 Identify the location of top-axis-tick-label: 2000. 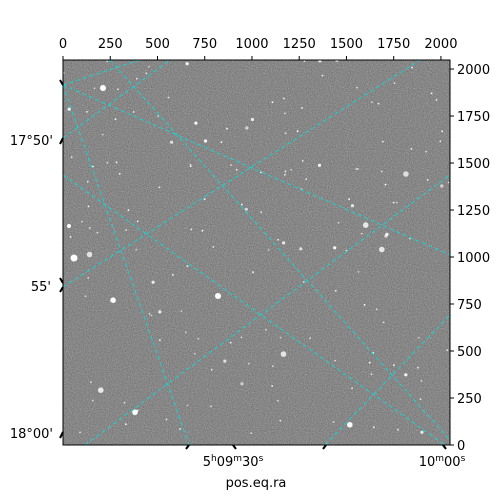
(440, 44).